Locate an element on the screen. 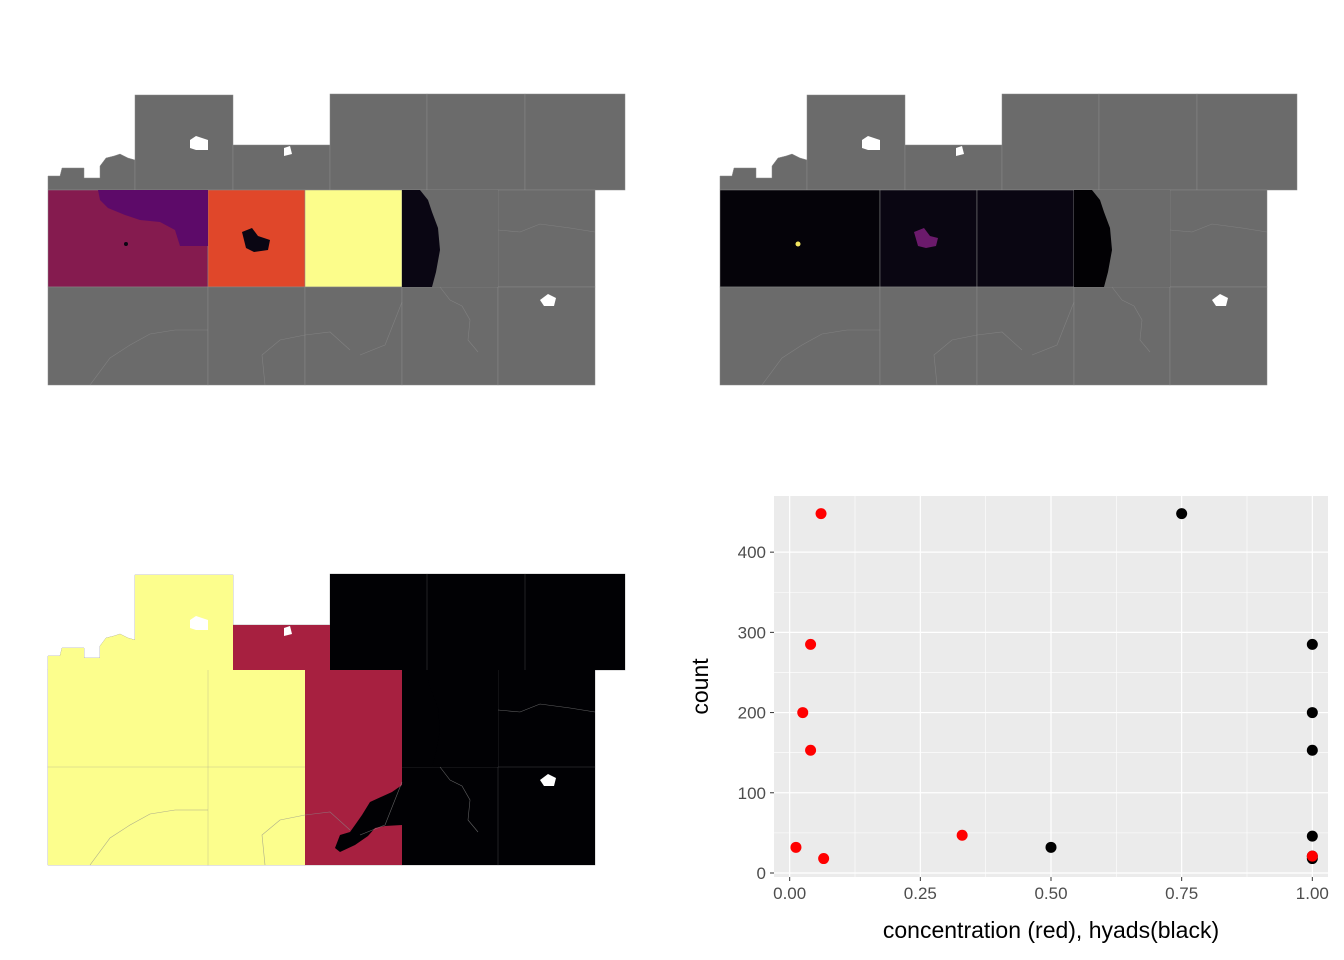  x-tick-label: 0.50 is located at coordinates (1050, 893).